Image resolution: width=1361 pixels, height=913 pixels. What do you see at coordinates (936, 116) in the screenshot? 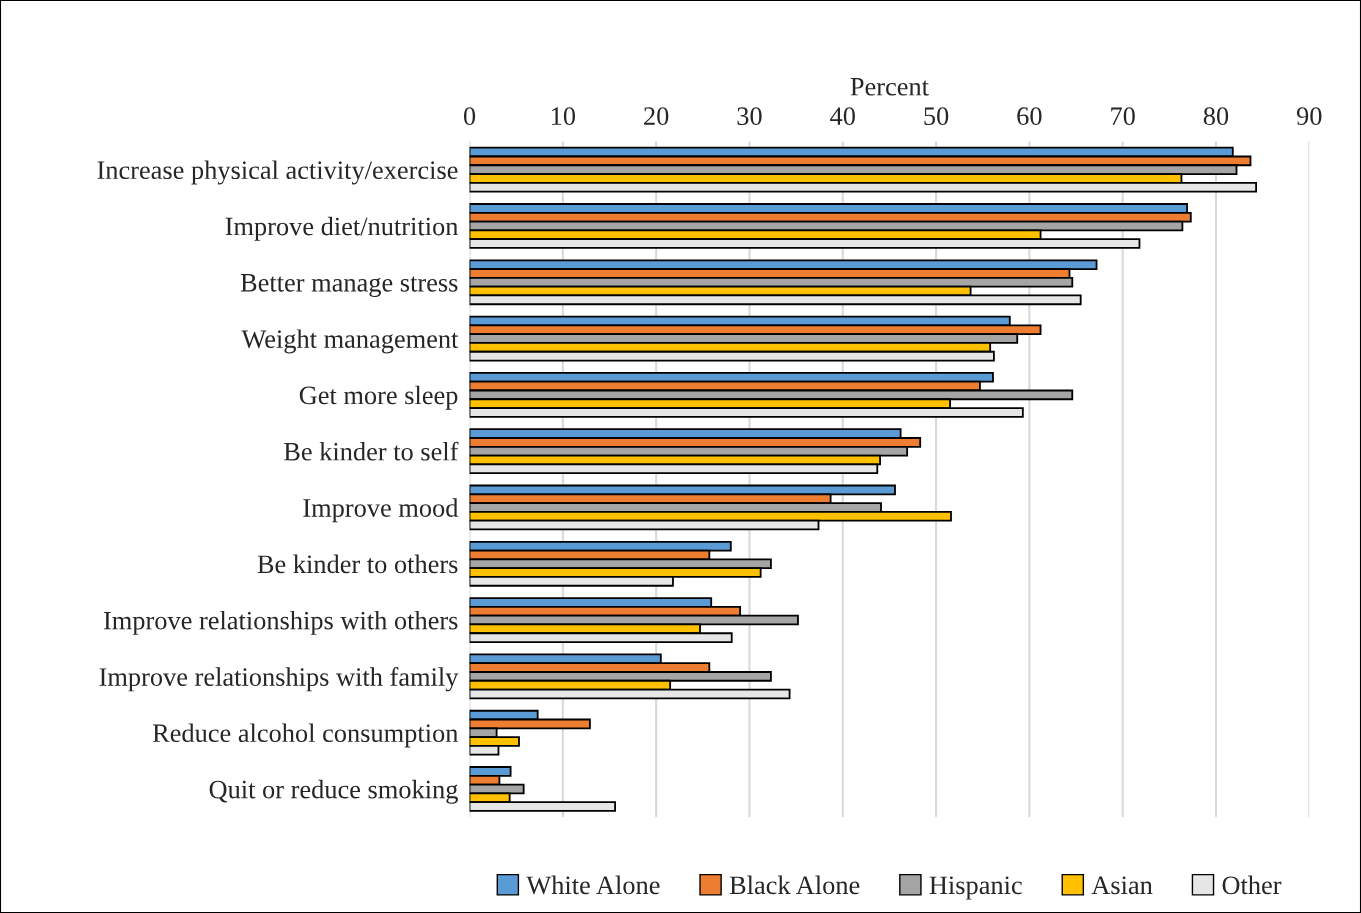
I see `x-tick-label: 50` at bounding box center [936, 116].